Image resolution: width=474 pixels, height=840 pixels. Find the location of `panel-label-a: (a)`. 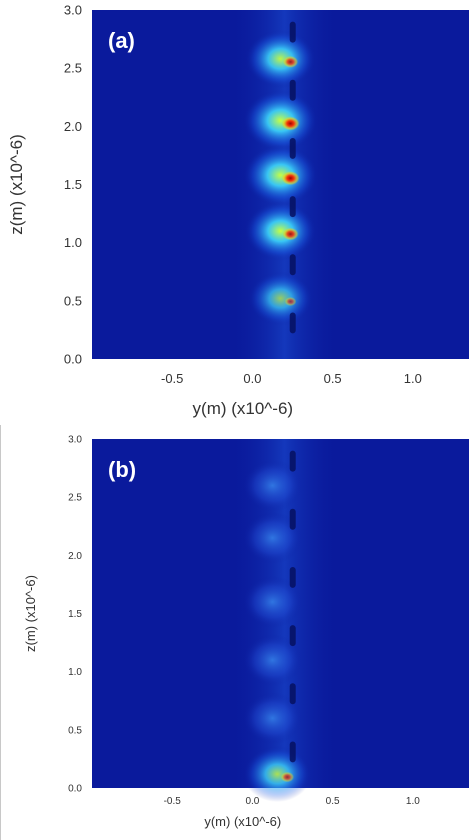

panel-label-a: (a) is located at coordinates (121, 40).